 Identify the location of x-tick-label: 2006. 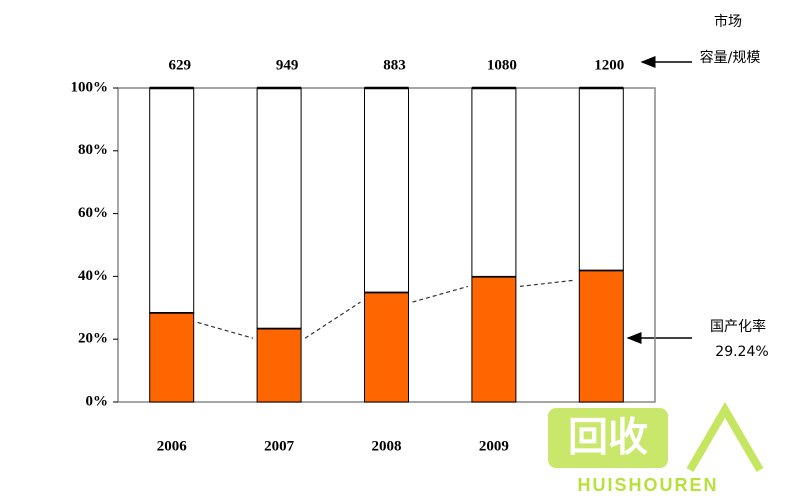
(172, 446).